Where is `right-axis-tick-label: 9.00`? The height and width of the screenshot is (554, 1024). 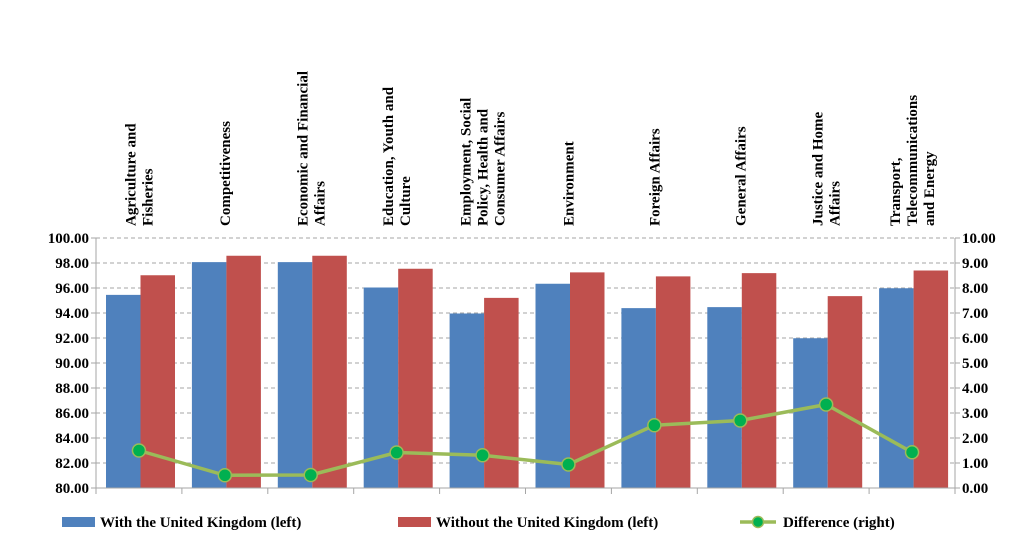 right-axis-tick-label: 9.00 is located at coordinates (975, 264).